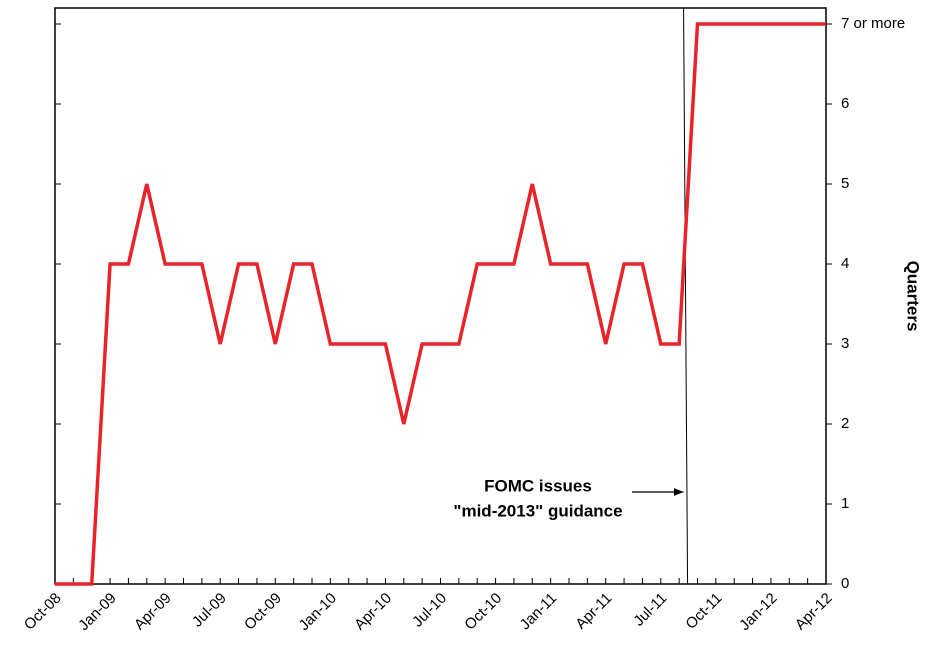 The image size is (938, 649). I want to click on y-tick-label: 0, so click(845, 583).